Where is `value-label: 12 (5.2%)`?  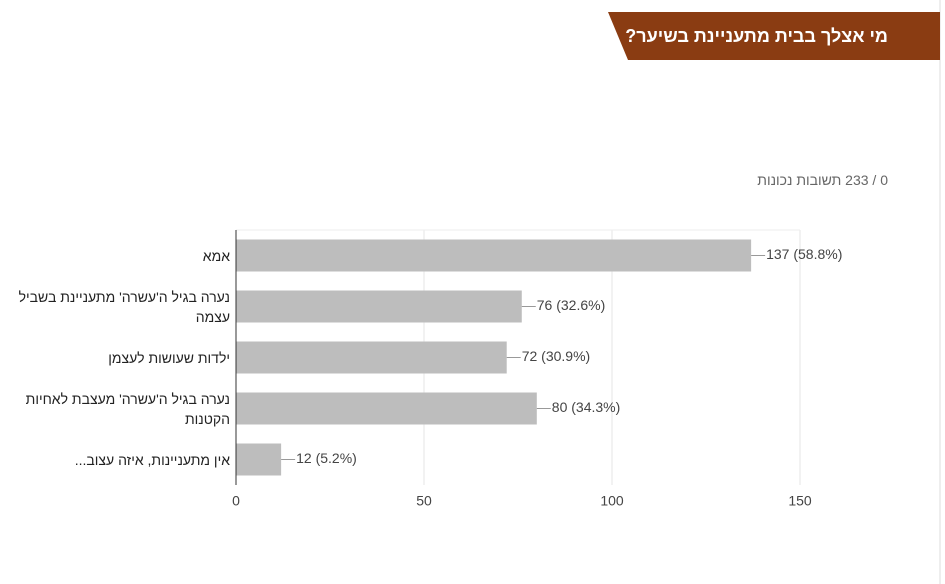 value-label: 12 (5.2%) is located at coordinates (326, 458).